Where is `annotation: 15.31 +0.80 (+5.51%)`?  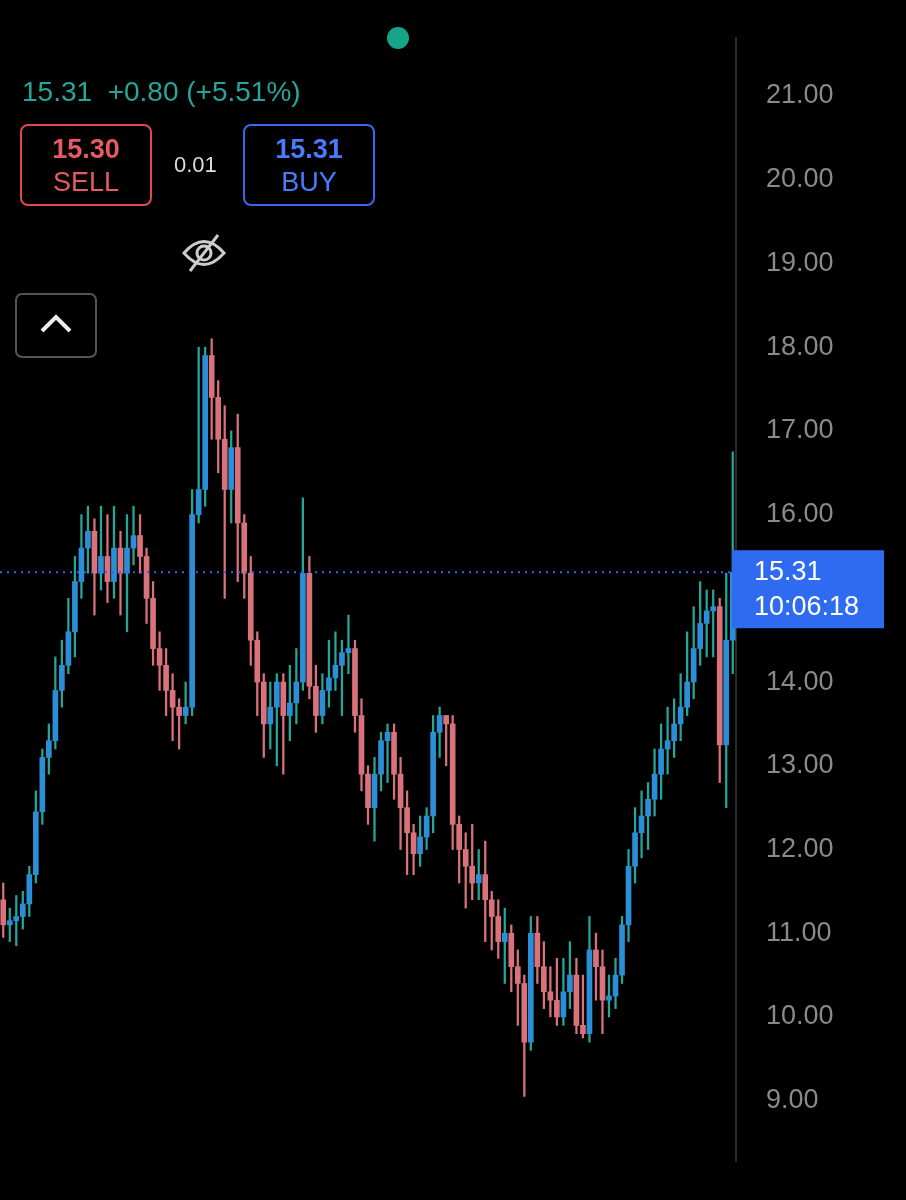 annotation: 15.31 +0.80 (+5.51%) is located at coordinates (161, 92).